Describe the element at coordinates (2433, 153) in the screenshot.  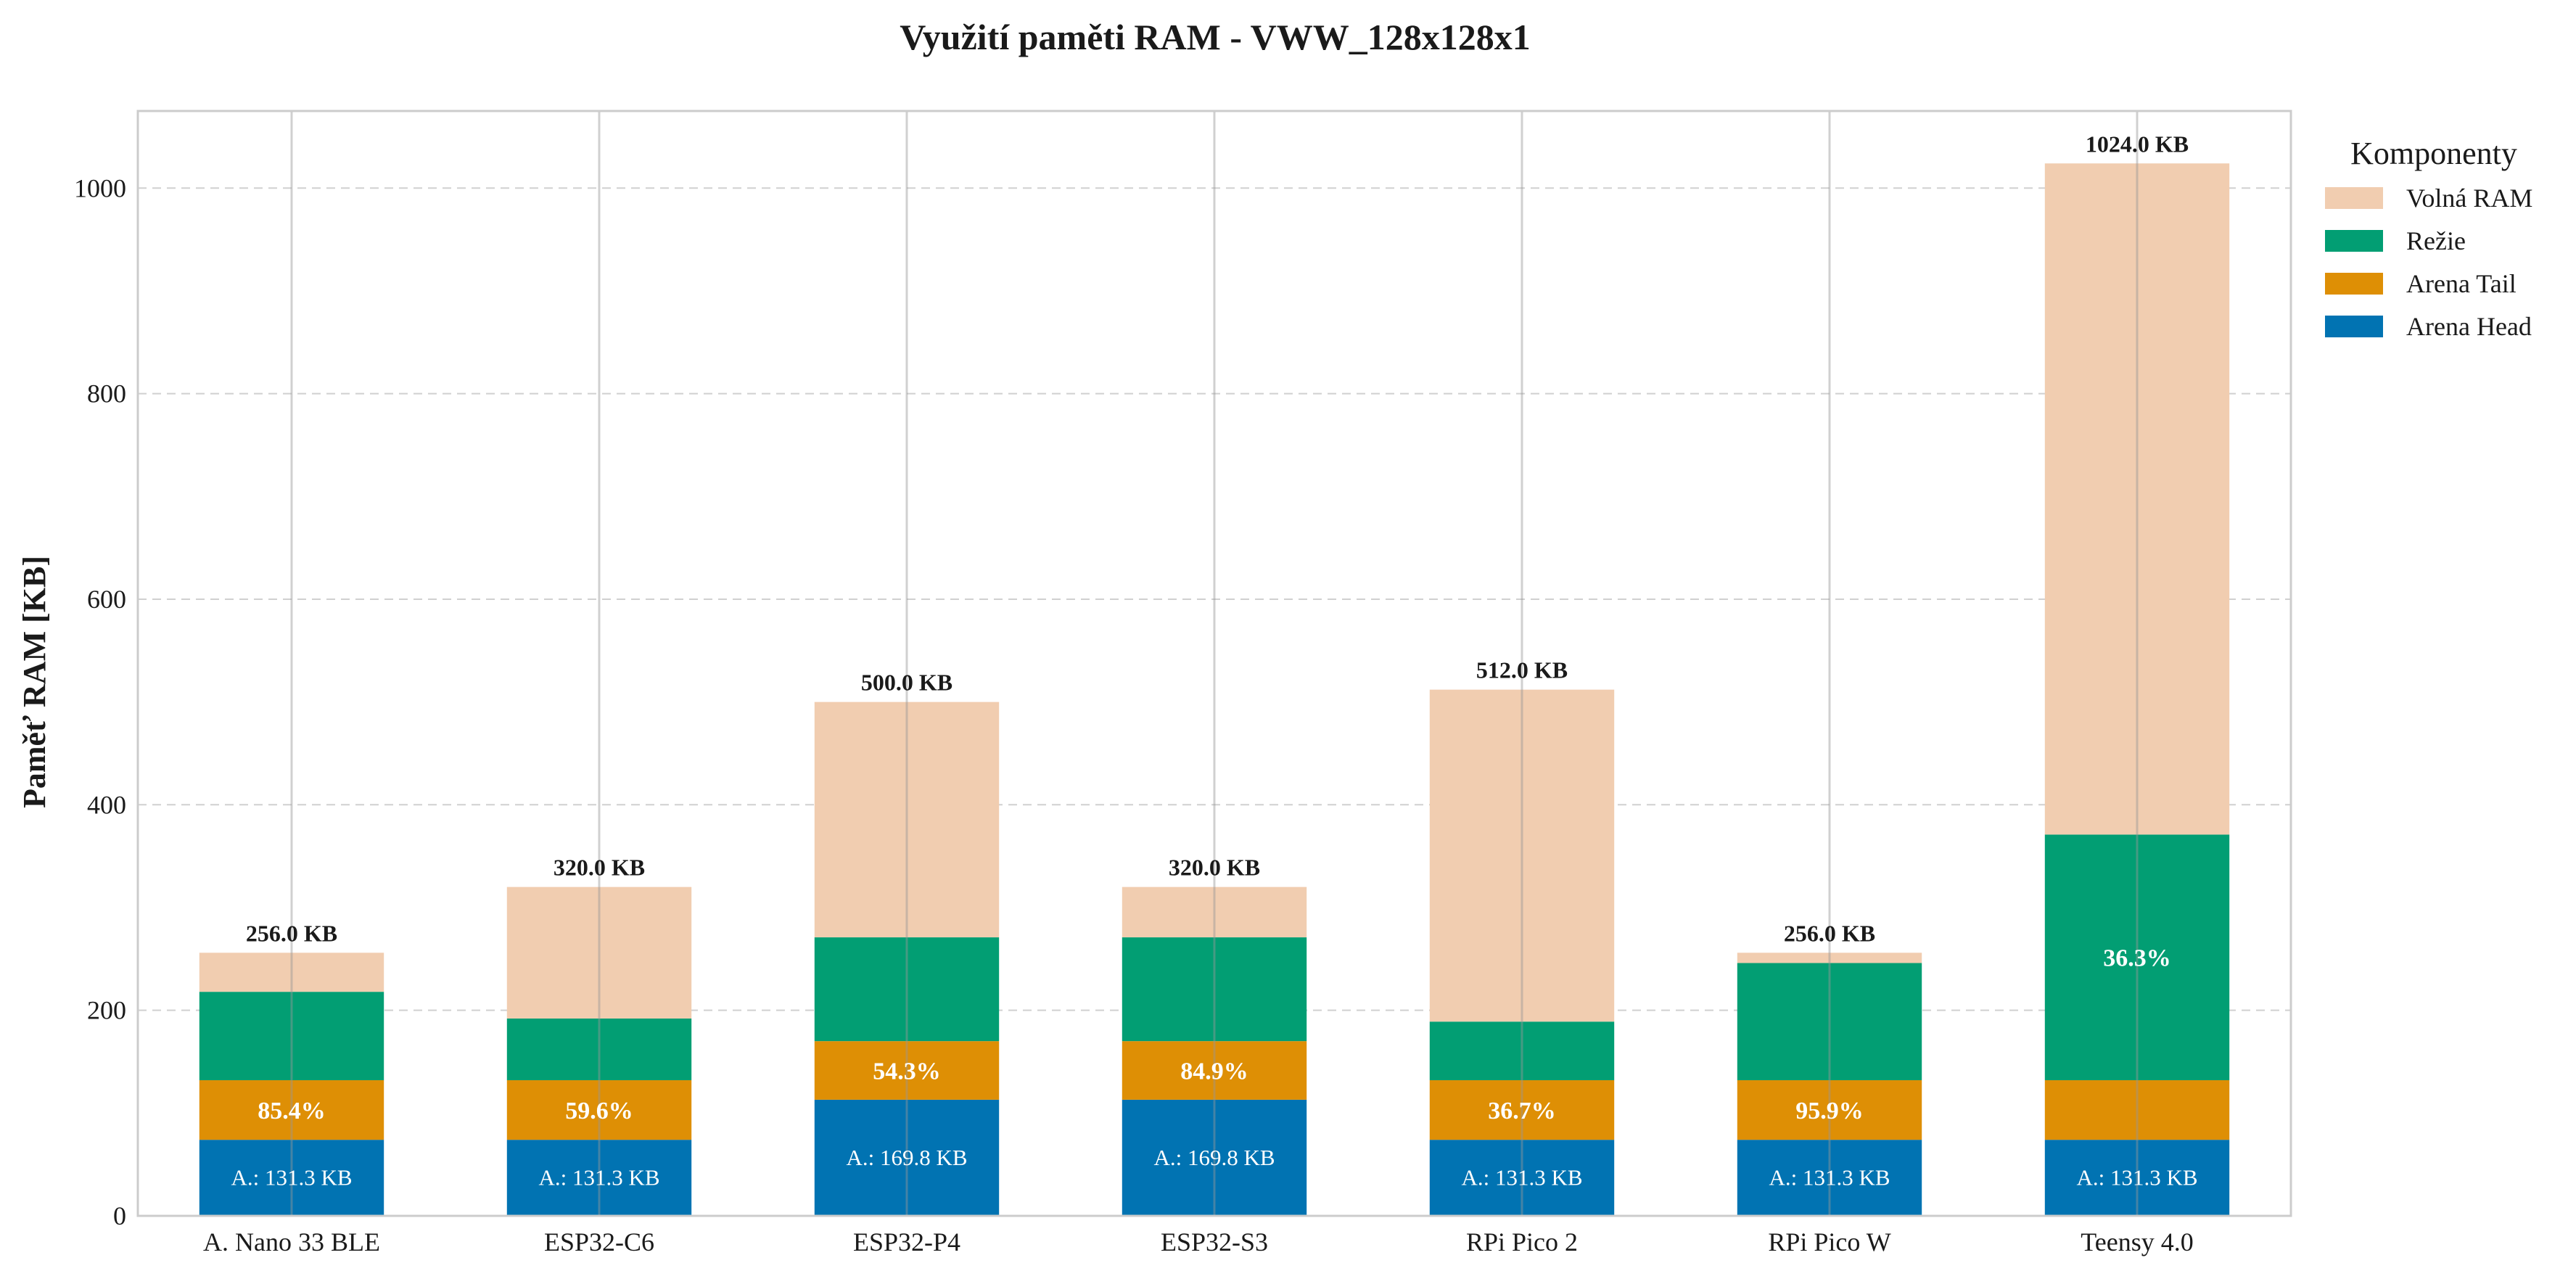
I see `legend-title: Komponenty` at that location.